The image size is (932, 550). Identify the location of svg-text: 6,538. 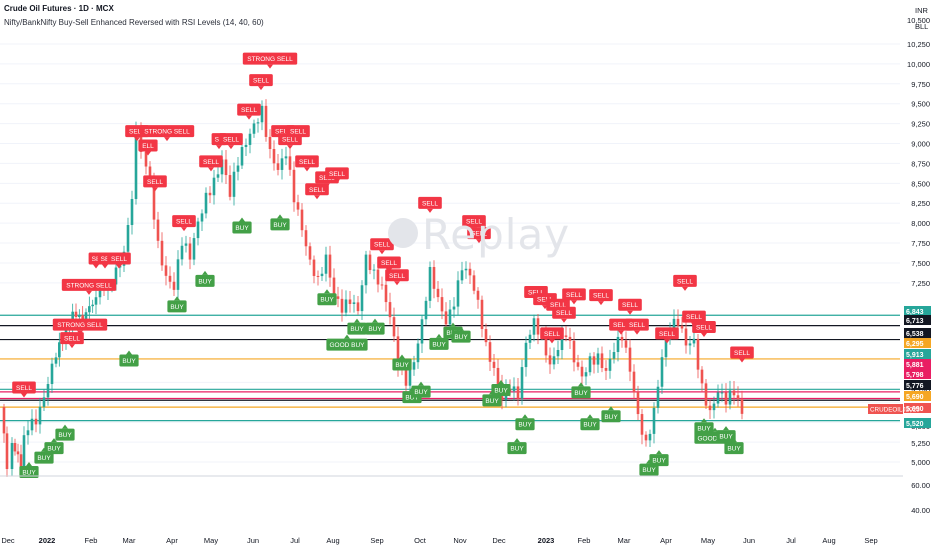
(915, 334).